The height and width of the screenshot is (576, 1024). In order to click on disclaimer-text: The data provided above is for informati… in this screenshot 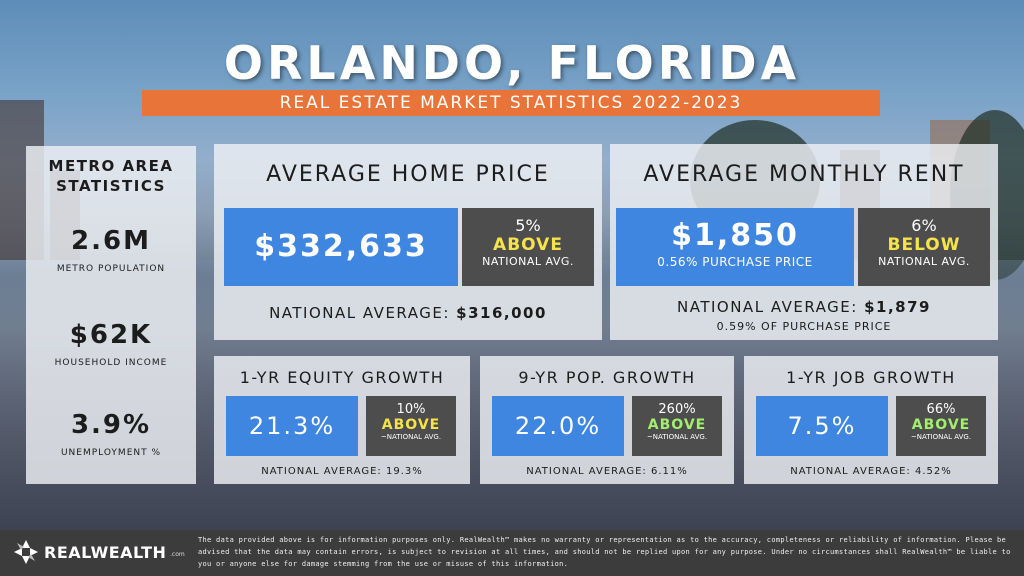, I will do `click(604, 552)`.